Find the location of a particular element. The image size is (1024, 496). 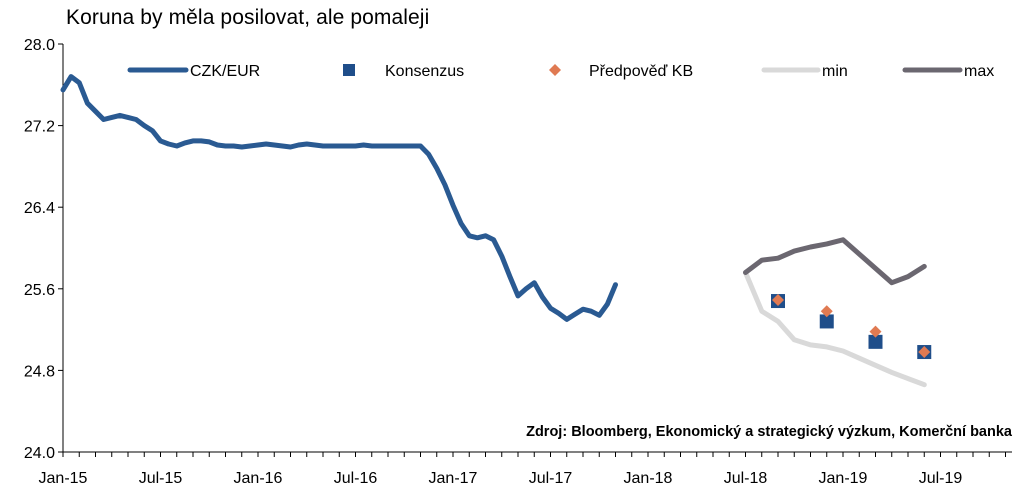

legend-label-max: max is located at coordinates (979, 71).